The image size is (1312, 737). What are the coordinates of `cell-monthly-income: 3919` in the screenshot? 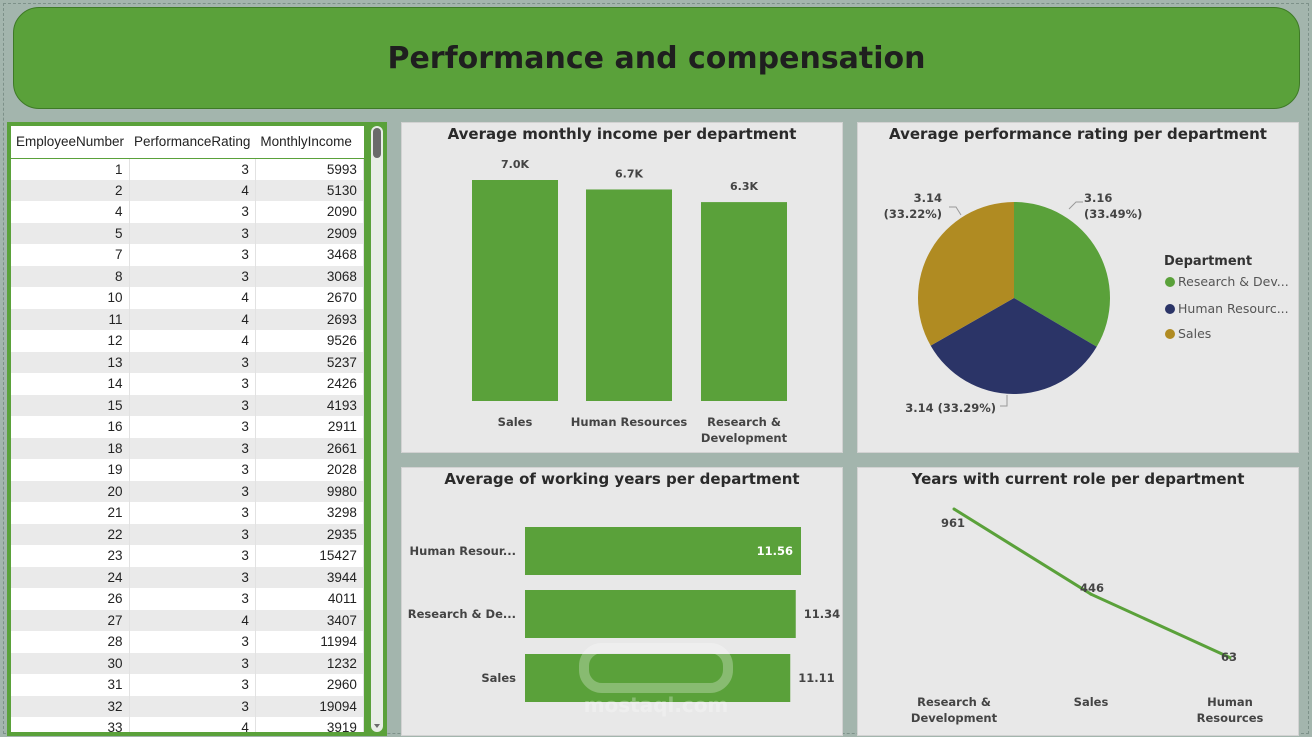 It's located at (309, 724).